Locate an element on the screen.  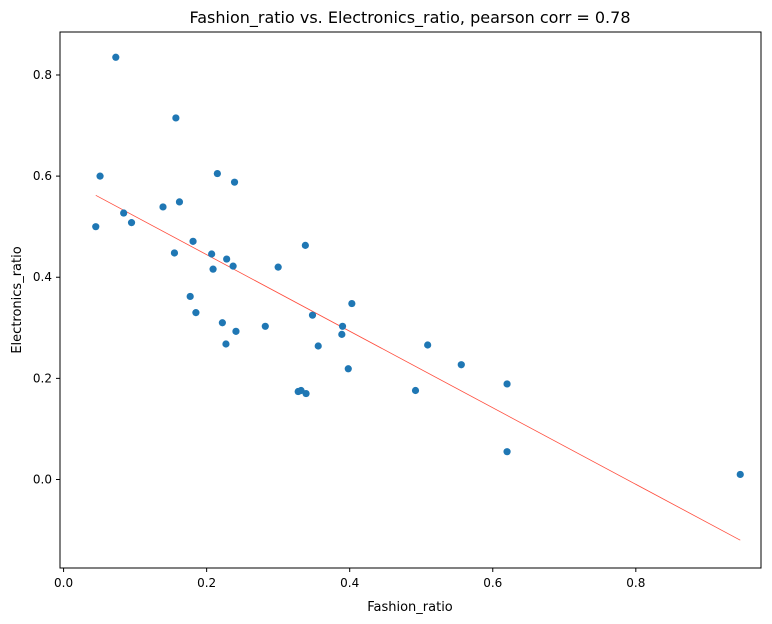
x-axis: 0.0 0.2 0.4 0.6 0.8 is located at coordinates (349, 579).